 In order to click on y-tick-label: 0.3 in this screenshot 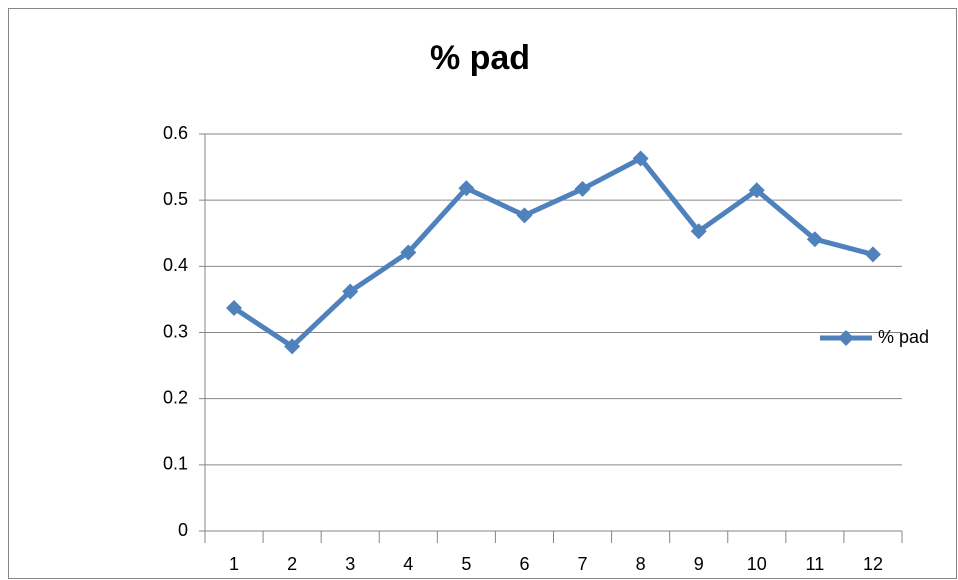, I will do `click(175, 331)`.